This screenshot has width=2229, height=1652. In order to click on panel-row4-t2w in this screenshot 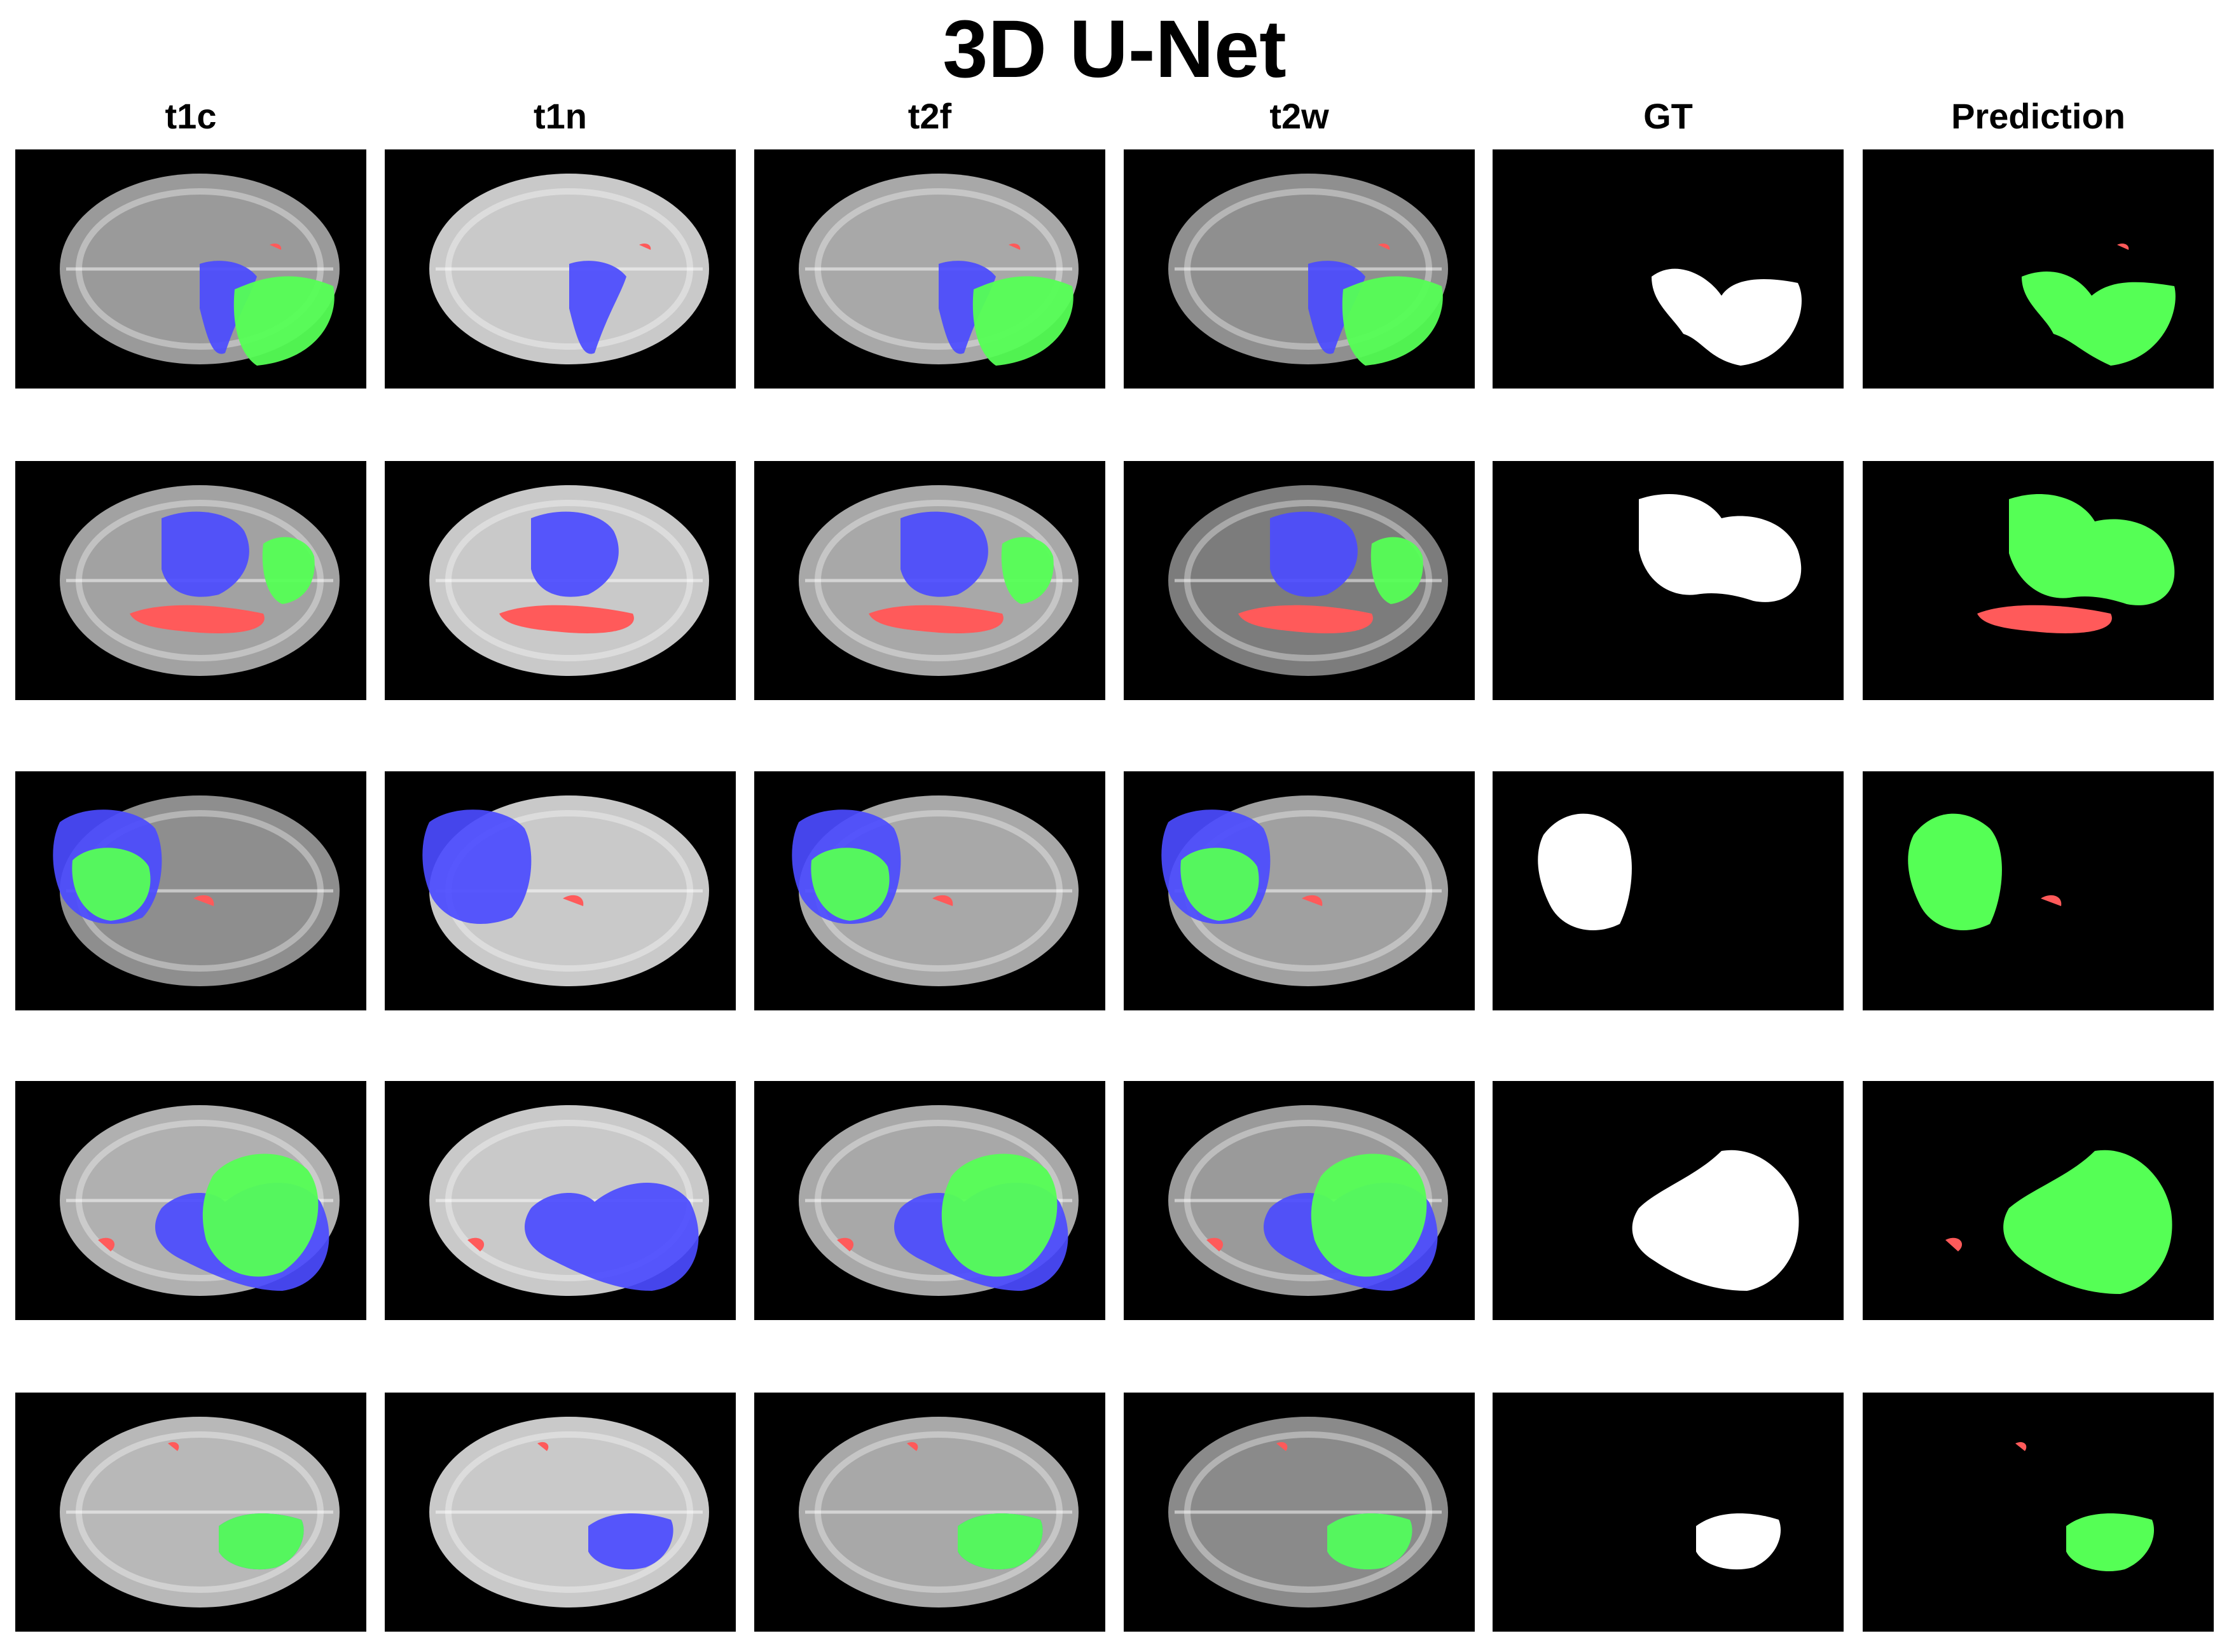, I will do `click(1299, 1200)`.